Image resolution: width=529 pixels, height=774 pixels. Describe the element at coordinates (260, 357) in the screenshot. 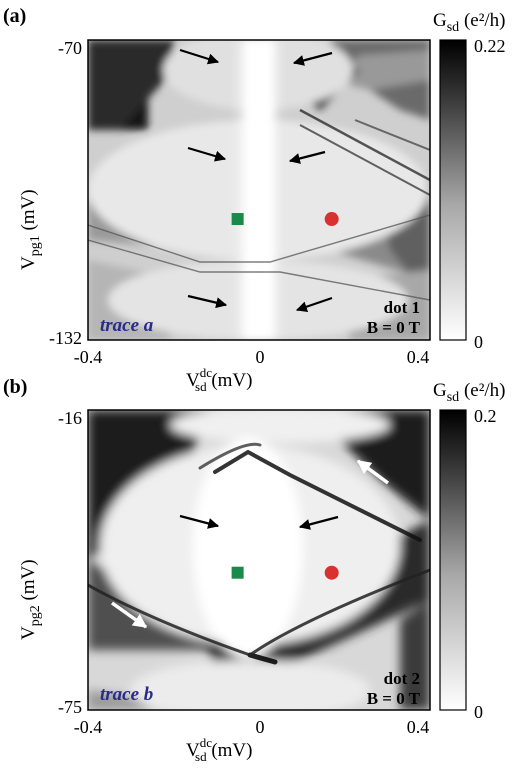

I see `x-tick-mid-a: 0` at that location.